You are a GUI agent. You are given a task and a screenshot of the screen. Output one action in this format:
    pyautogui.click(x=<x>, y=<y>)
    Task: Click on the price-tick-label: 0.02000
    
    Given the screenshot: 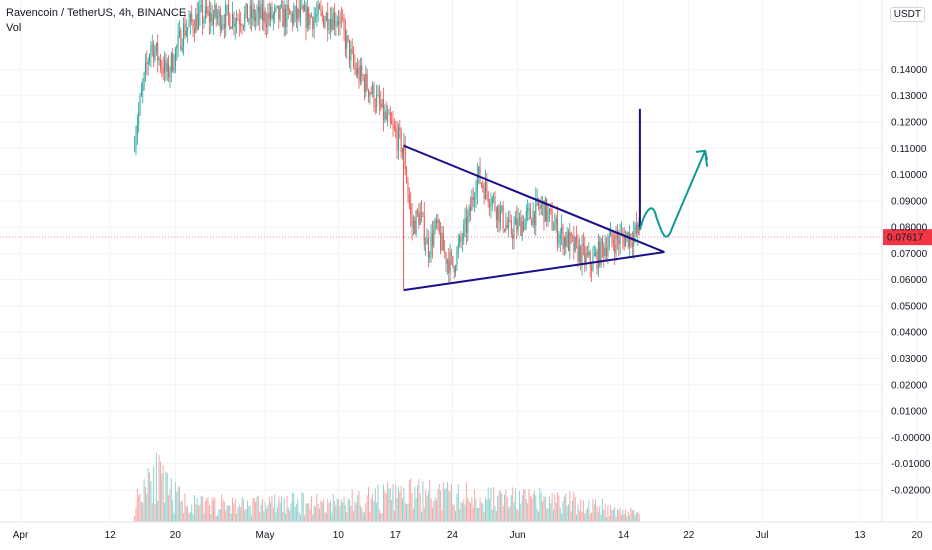 What is the action you would take?
    pyautogui.click(x=909, y=385)
    